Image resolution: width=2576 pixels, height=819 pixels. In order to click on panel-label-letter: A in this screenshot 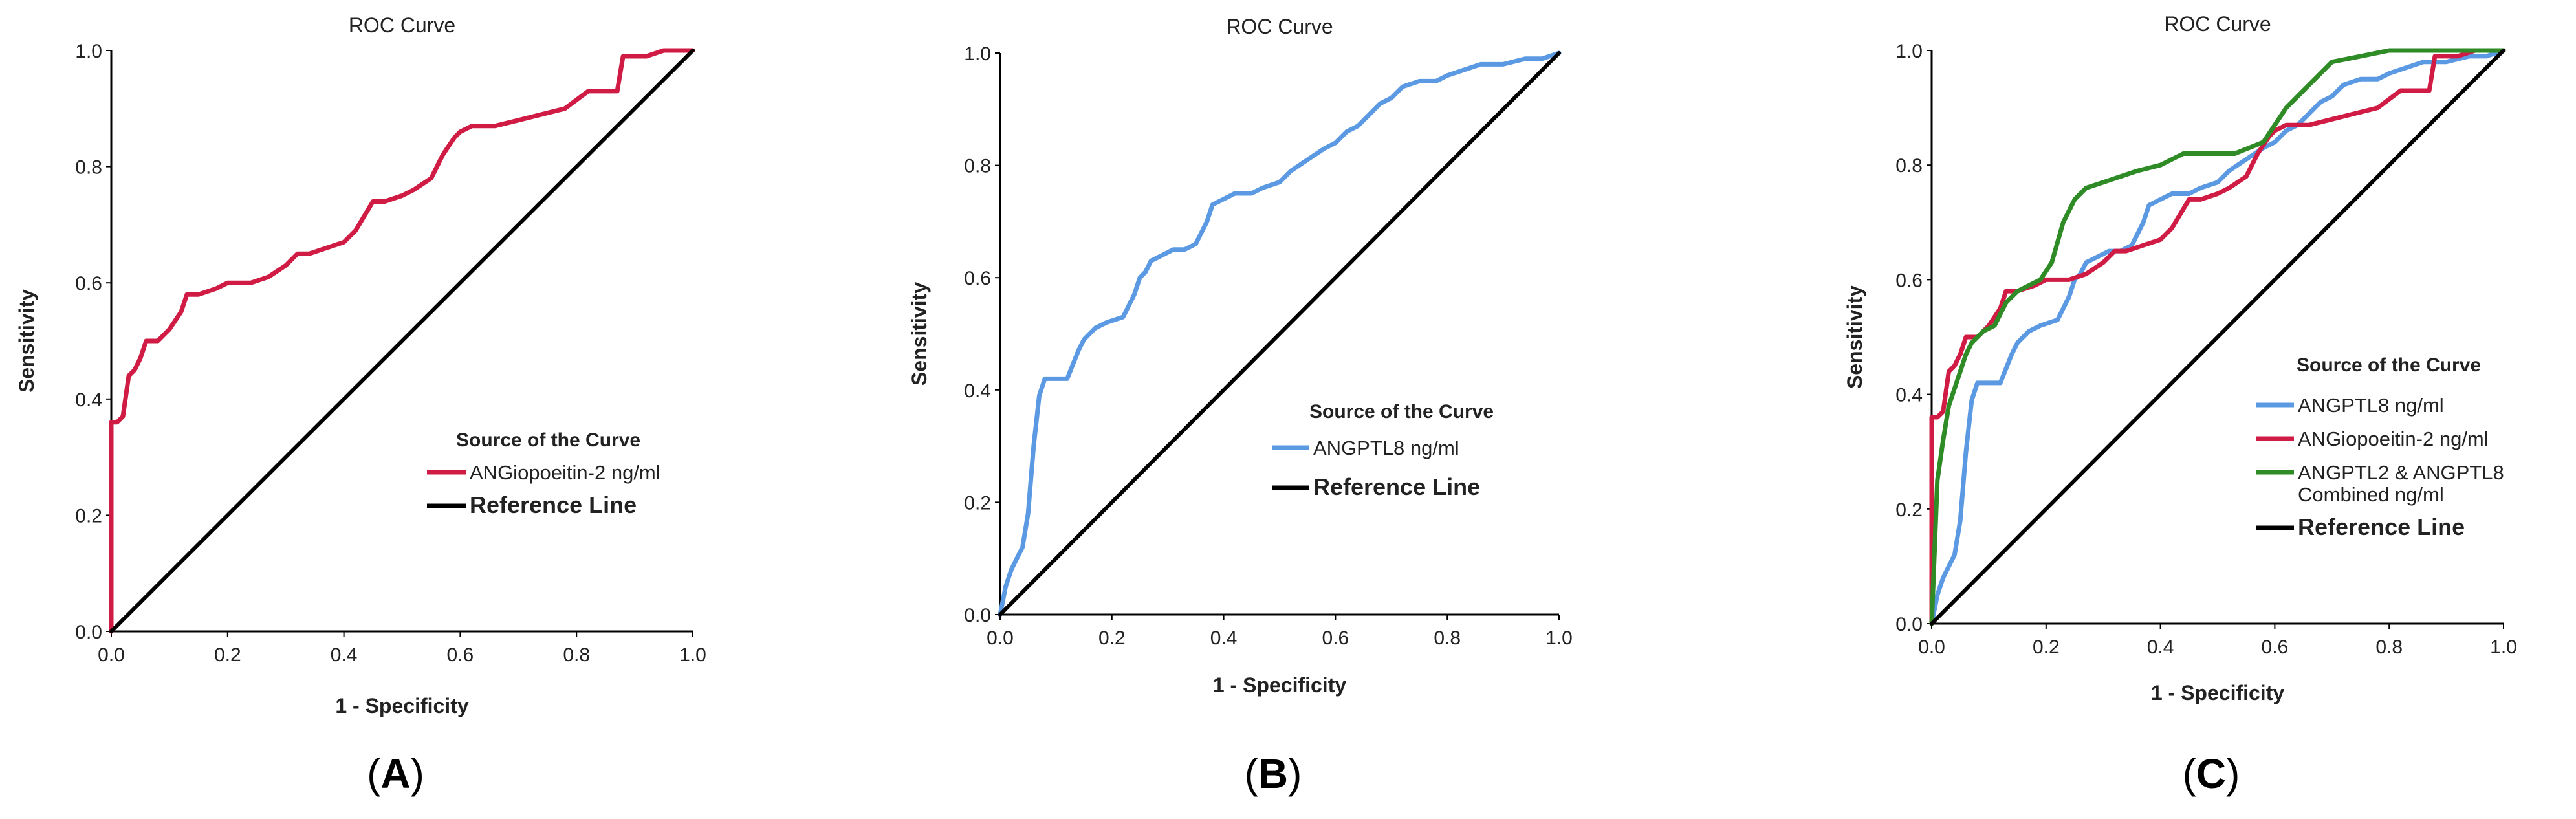, I will do `click(395, 773)`.